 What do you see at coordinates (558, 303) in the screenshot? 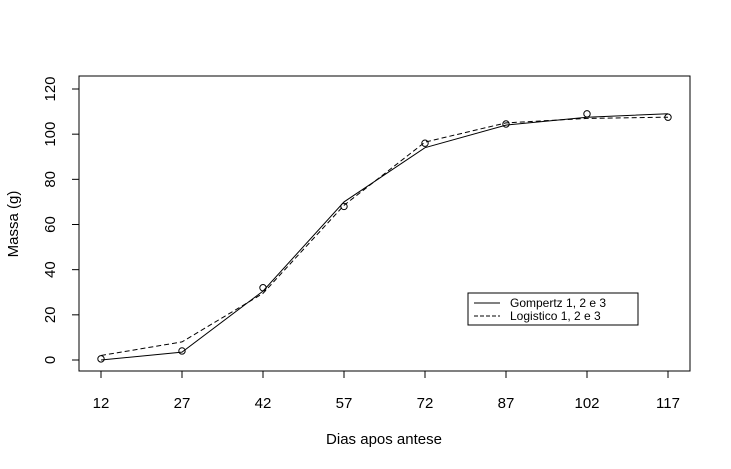
I see `legend-label: Gompertz 1, 2 e 3` at bounding box center [558, 303].